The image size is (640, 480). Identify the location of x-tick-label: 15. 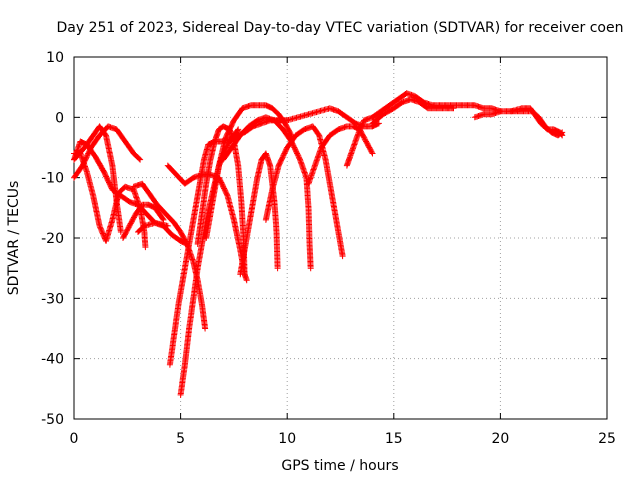
(394, 439).